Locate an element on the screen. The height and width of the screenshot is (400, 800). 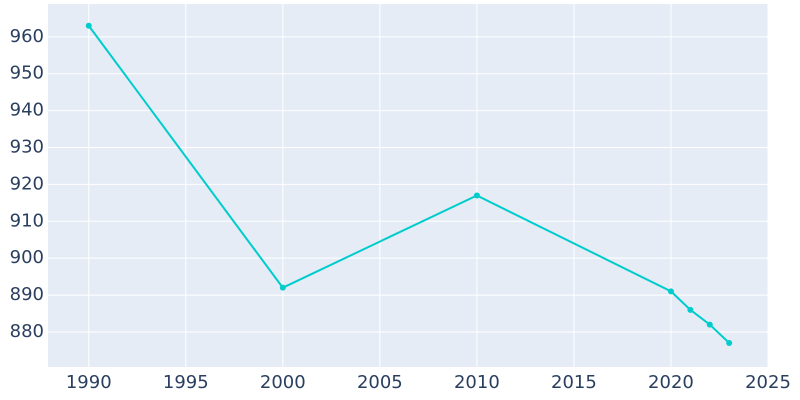
x-tick-label: 1995 is located at coordinates (186, 382).